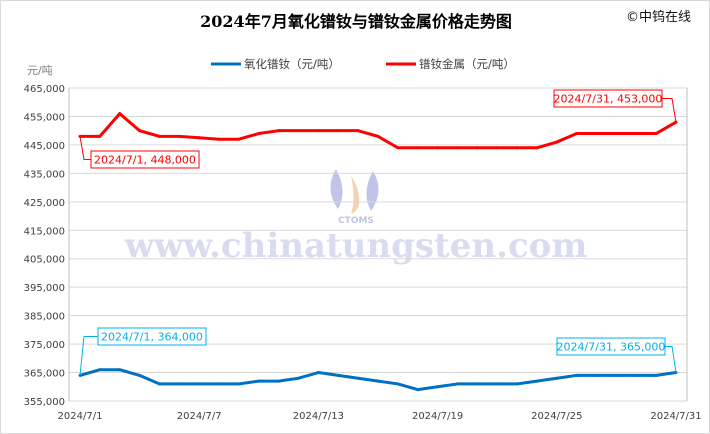 The image size is (710, 434). Describe the element at coordinates (556, 416) in the screenshot. I see `x-tick-label: 2024/7/25` at that location.